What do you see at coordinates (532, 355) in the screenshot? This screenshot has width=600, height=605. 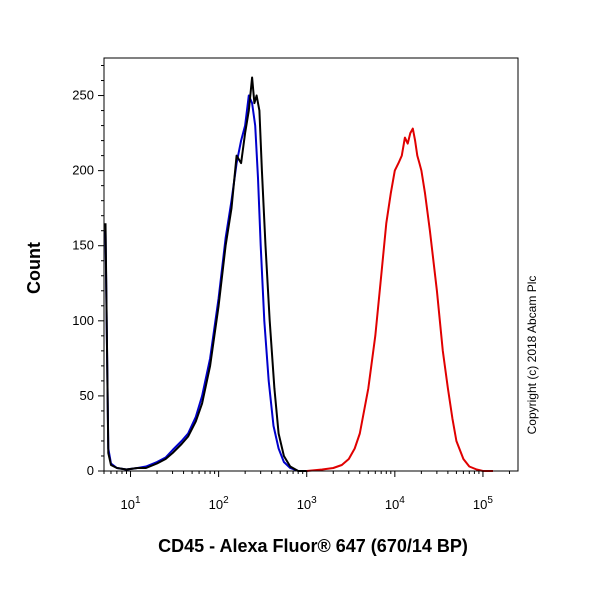 I see `copyright-annotation: Copyright (c) 2018 Abcam Plc` at bounding box center [532, 355].